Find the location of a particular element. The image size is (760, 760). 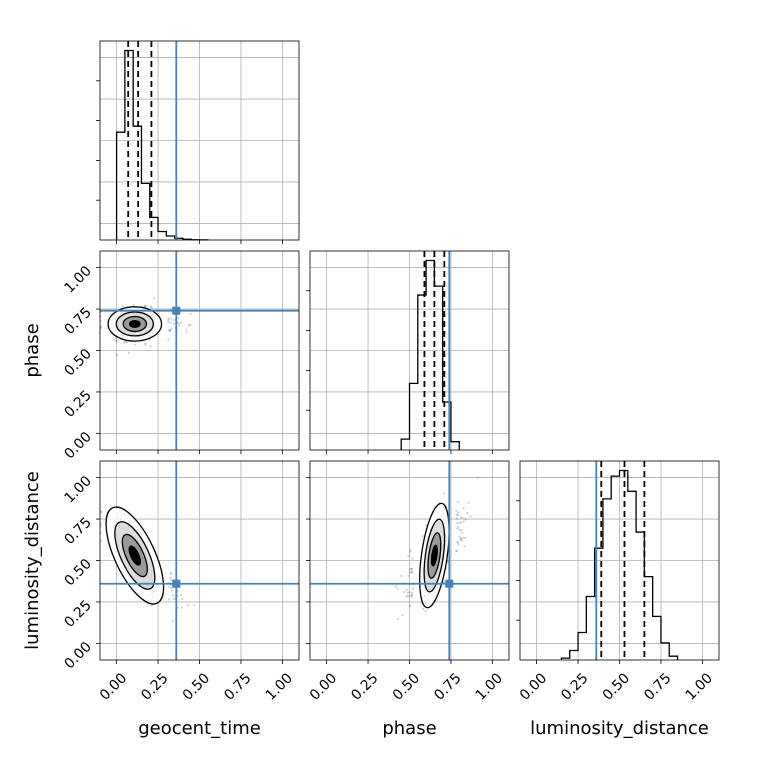

x-tick-label: 0.75 is located at coordinates (237, 686).